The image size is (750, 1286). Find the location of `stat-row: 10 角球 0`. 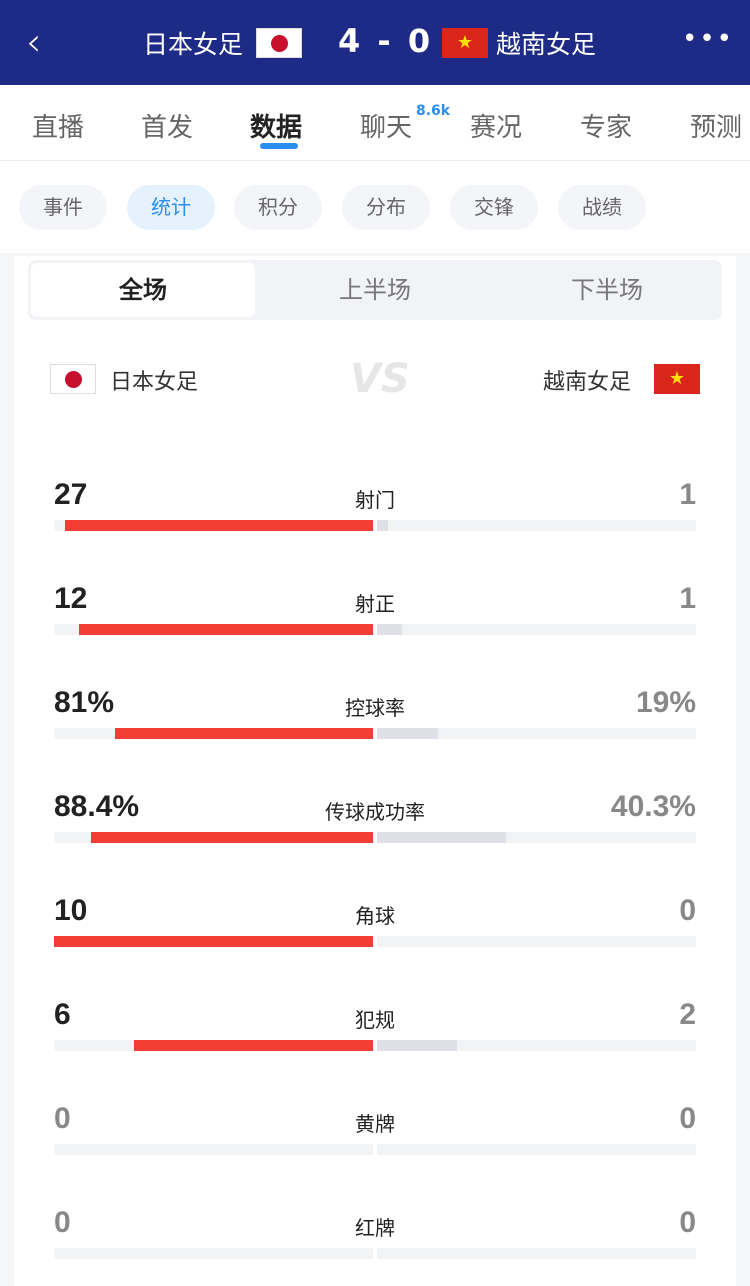

stat-row: 10 角球 0 is located at coordinates (375, 934).